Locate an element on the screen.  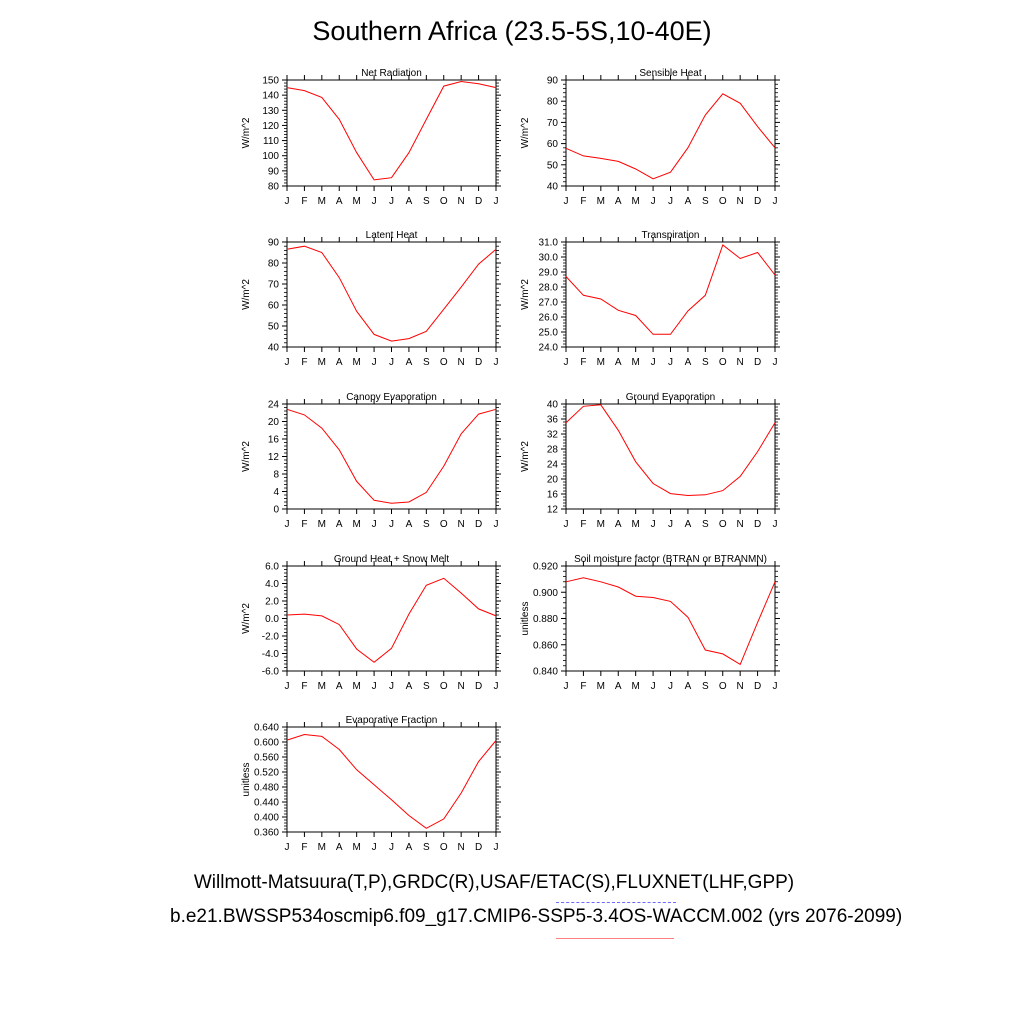
y-tick-label: 29.0 is located at coordinates (549, 273).